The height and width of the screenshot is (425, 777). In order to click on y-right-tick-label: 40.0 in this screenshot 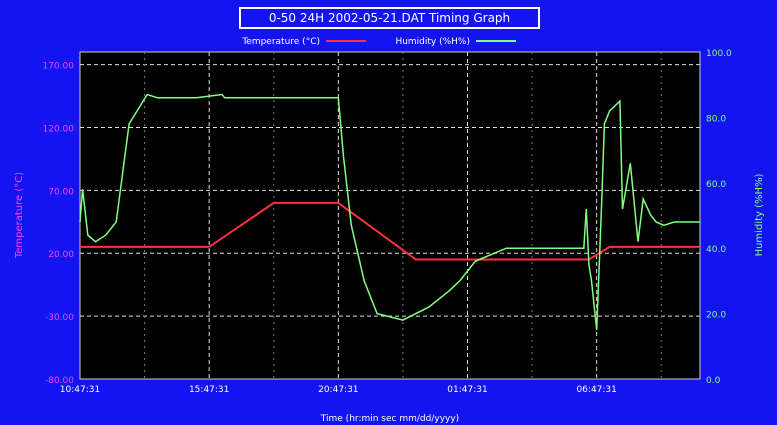, I will do `click(716, 250)`.